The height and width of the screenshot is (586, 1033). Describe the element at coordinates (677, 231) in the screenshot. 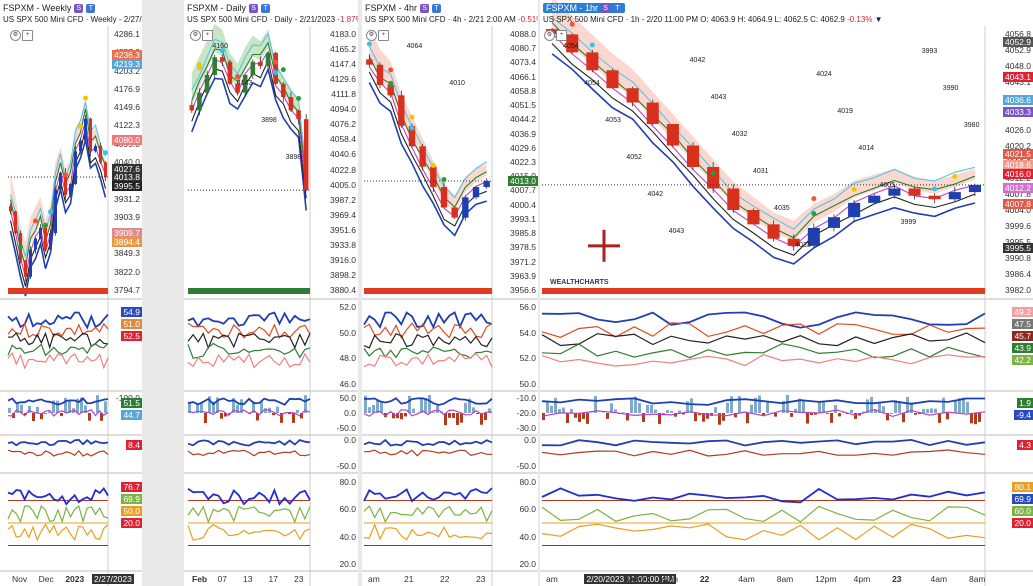

I see `level-annotation: 4043` at that location.